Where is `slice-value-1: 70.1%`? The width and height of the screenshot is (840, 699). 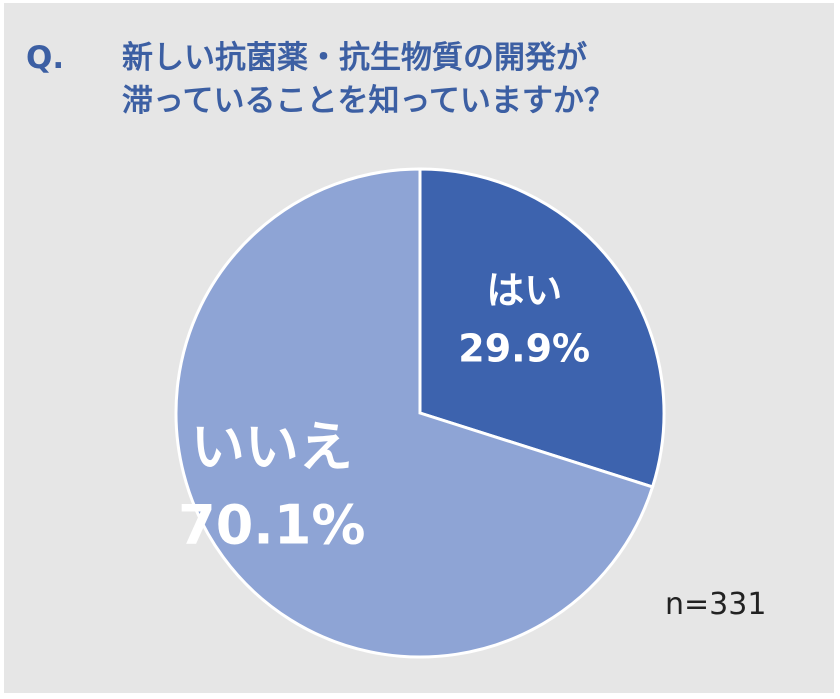
slice-value-1: 70.1% is located at coordinates (271, 524).